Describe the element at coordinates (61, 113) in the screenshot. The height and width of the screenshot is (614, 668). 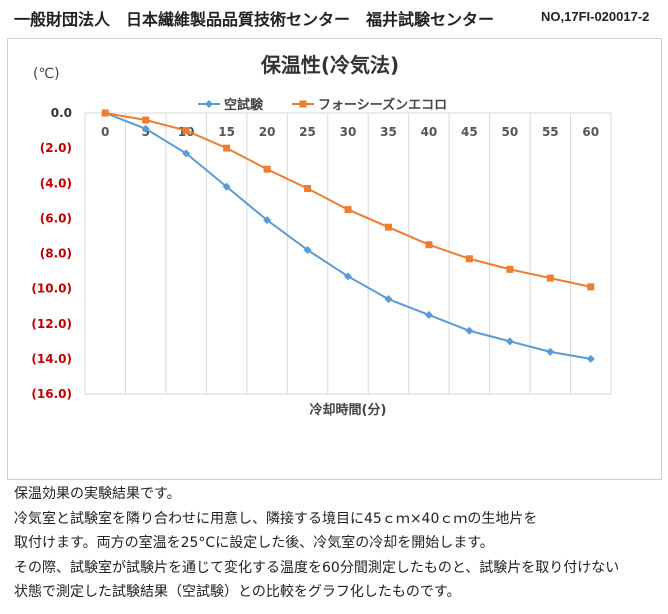
I see `y-tick-label: 0.0` at that location.